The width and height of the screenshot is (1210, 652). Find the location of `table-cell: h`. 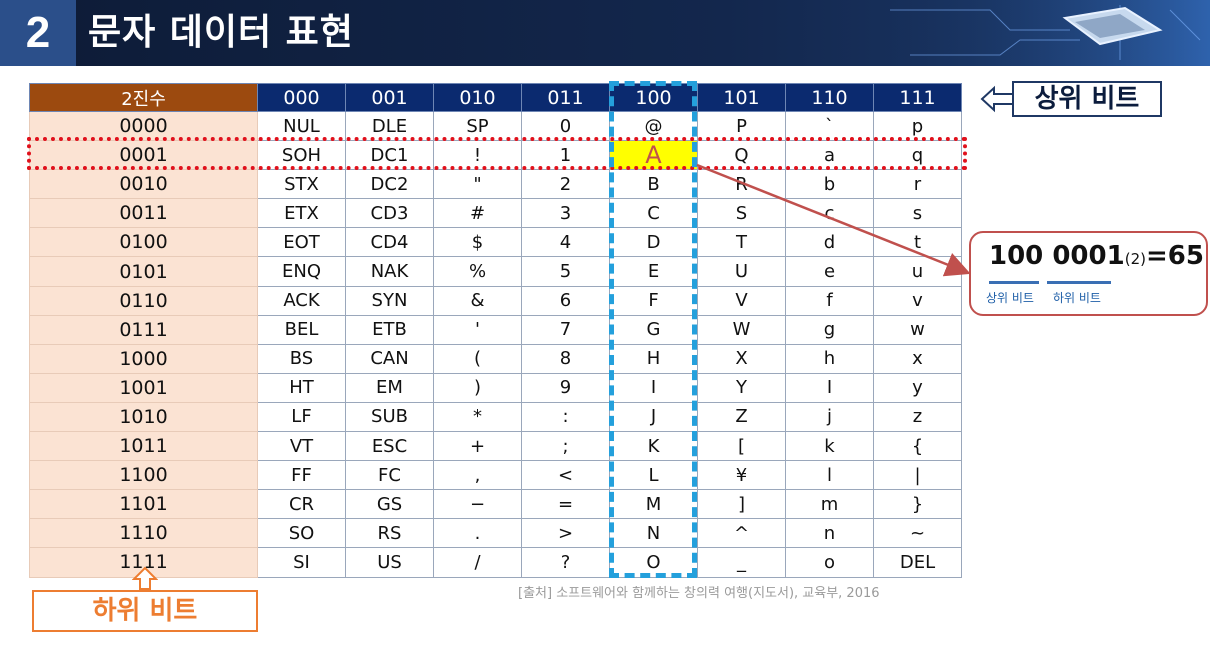

table-cell: h is located at coordinates (829, 358).